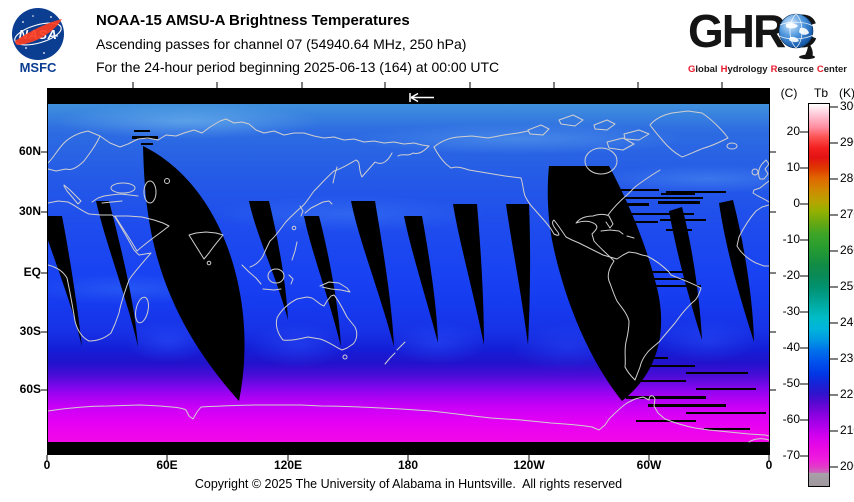 The height and width of the screenshot is (502, 854). What do you see at coordinates (847, 178) in the screenshot?
I see `kelvin-label-280: 280` at bounding box center [847, 178].